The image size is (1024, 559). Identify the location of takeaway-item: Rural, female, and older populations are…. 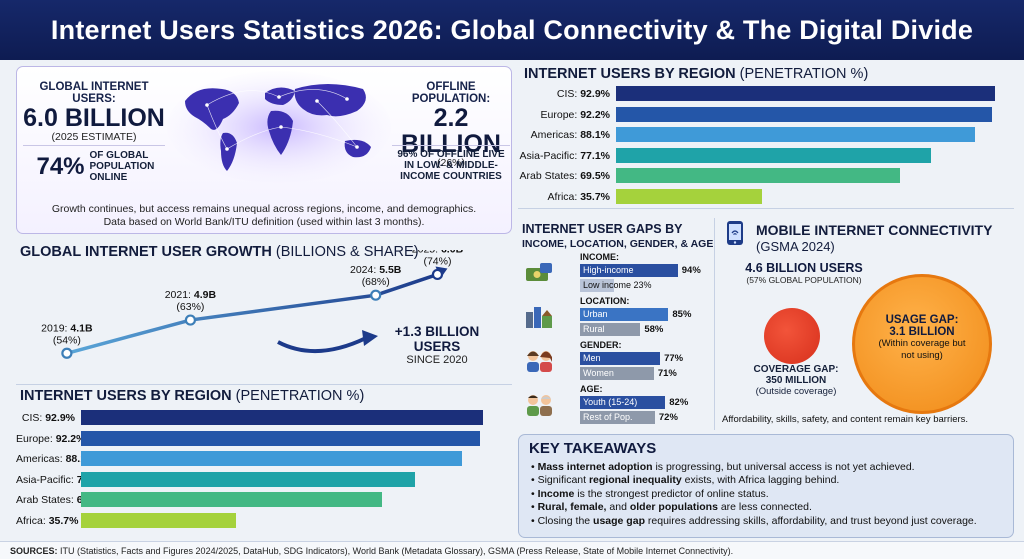
(768, 507).